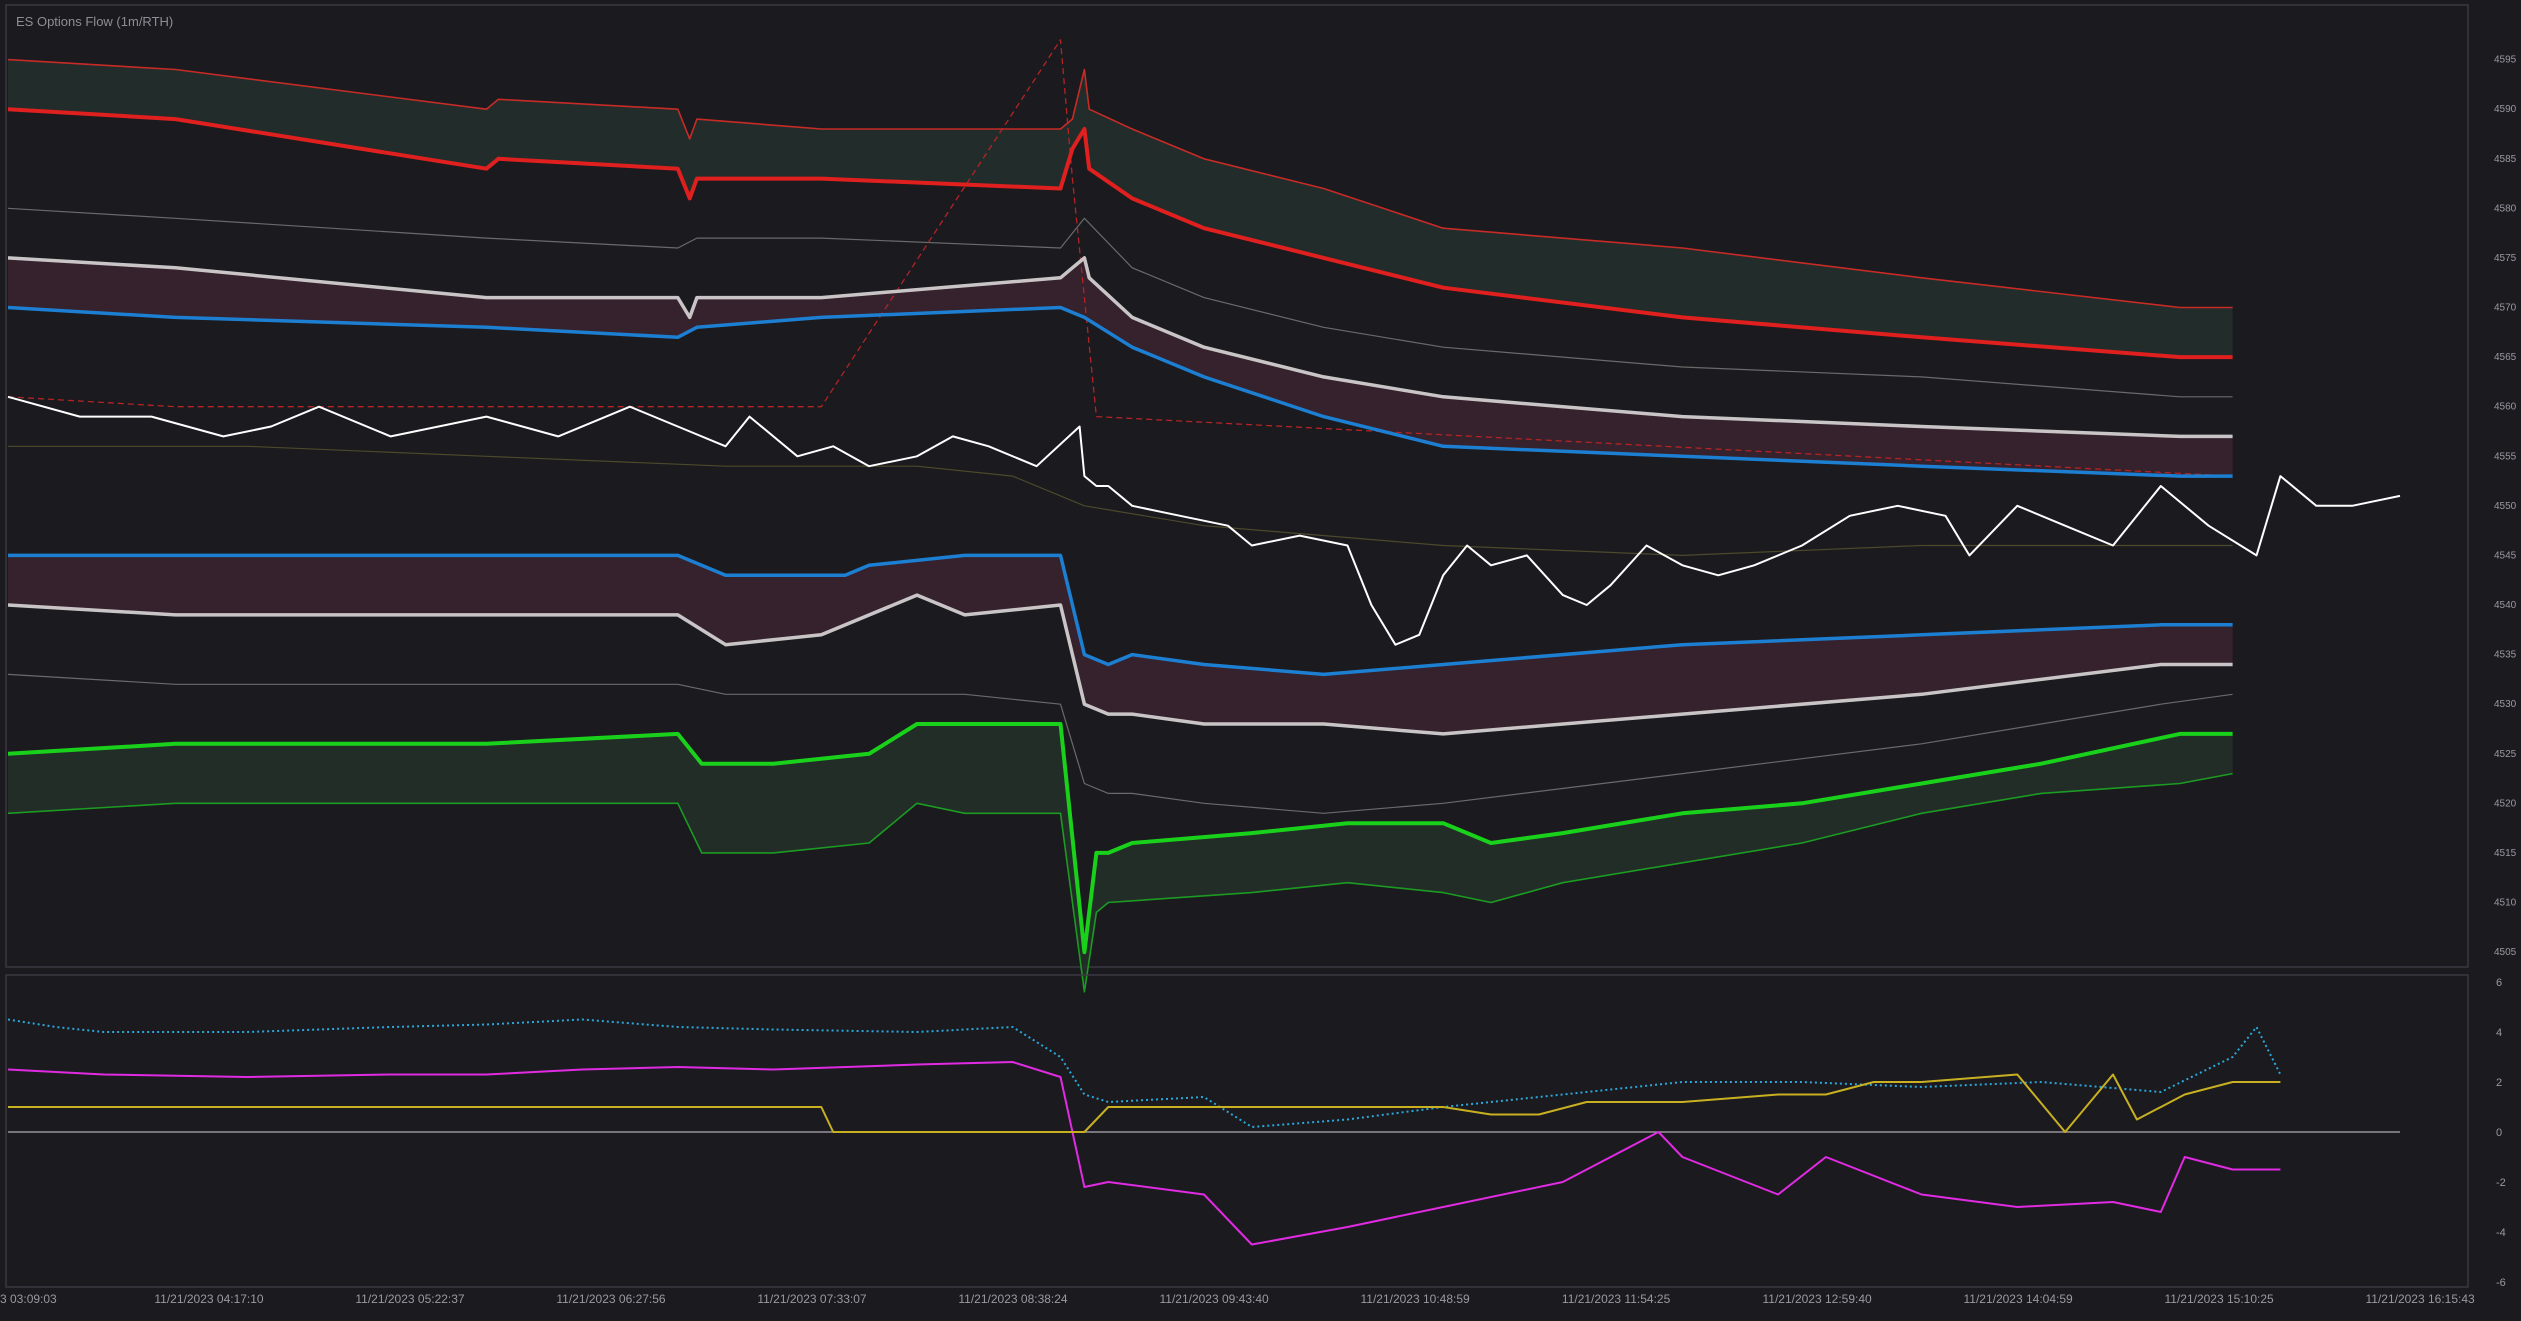 This screenshot has height=1321, width=2521. I want to click on x-tick-label: 11/21/2023 14:04:59, so click(2018, 1299).